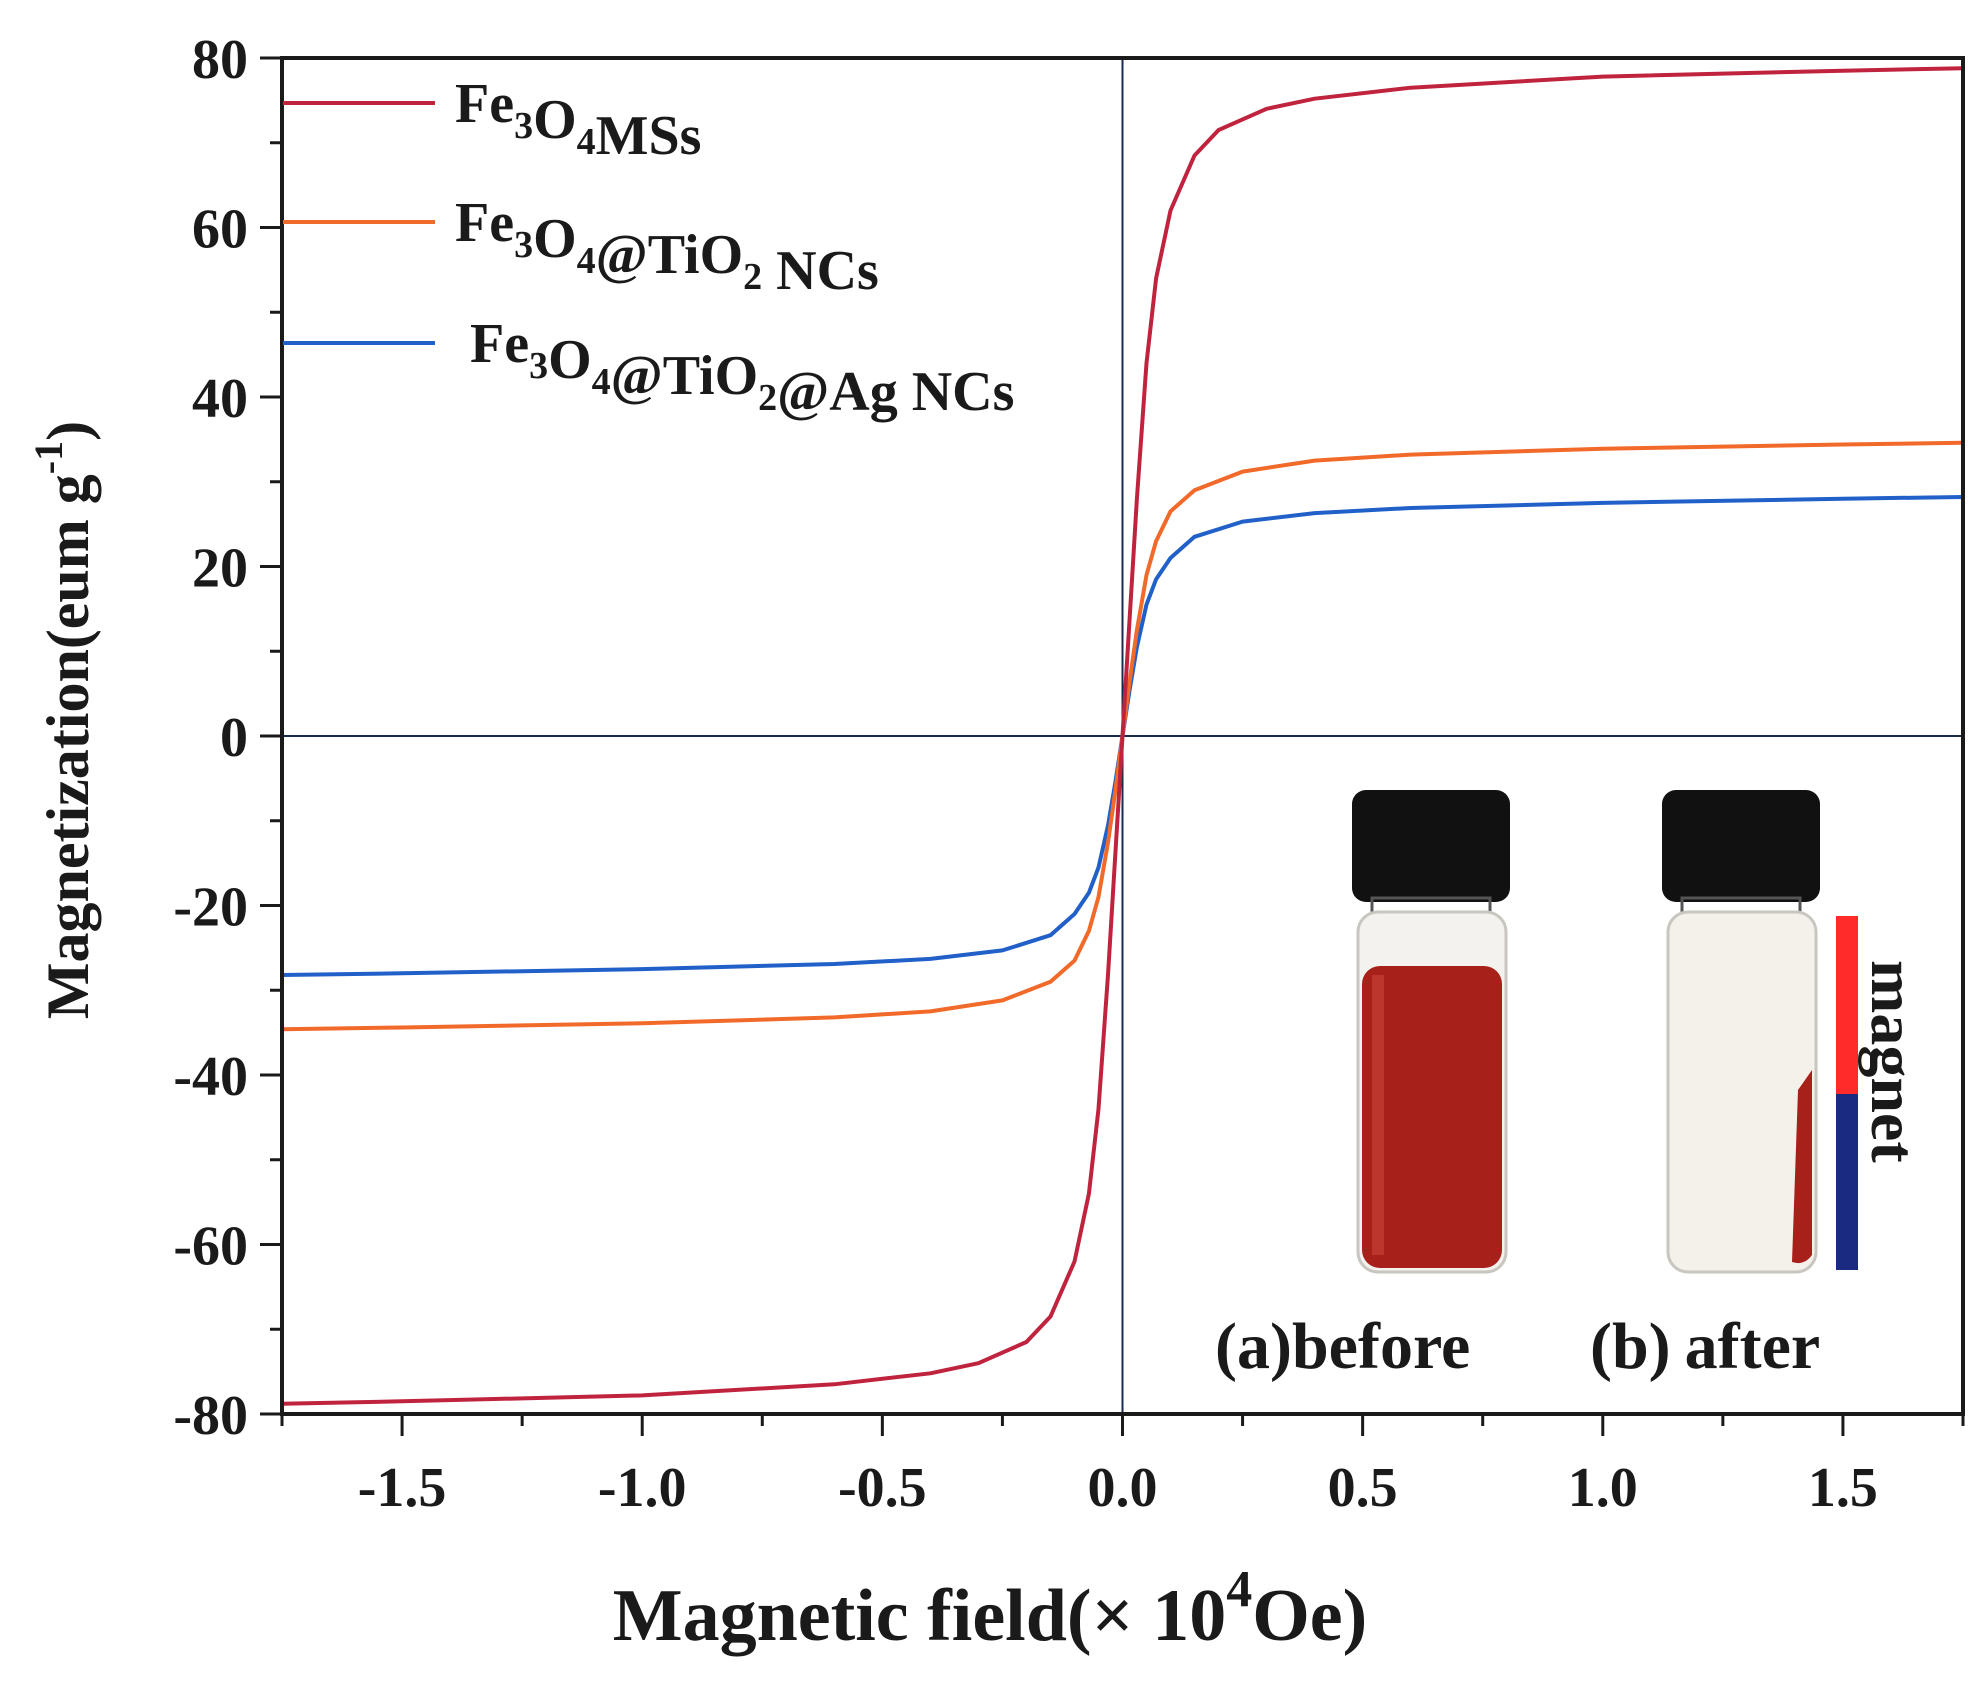  What do you see at coordinates (820, 271) in the screenshot?
I see `legend-label-part: NCs` at bounding box center [820, 271].